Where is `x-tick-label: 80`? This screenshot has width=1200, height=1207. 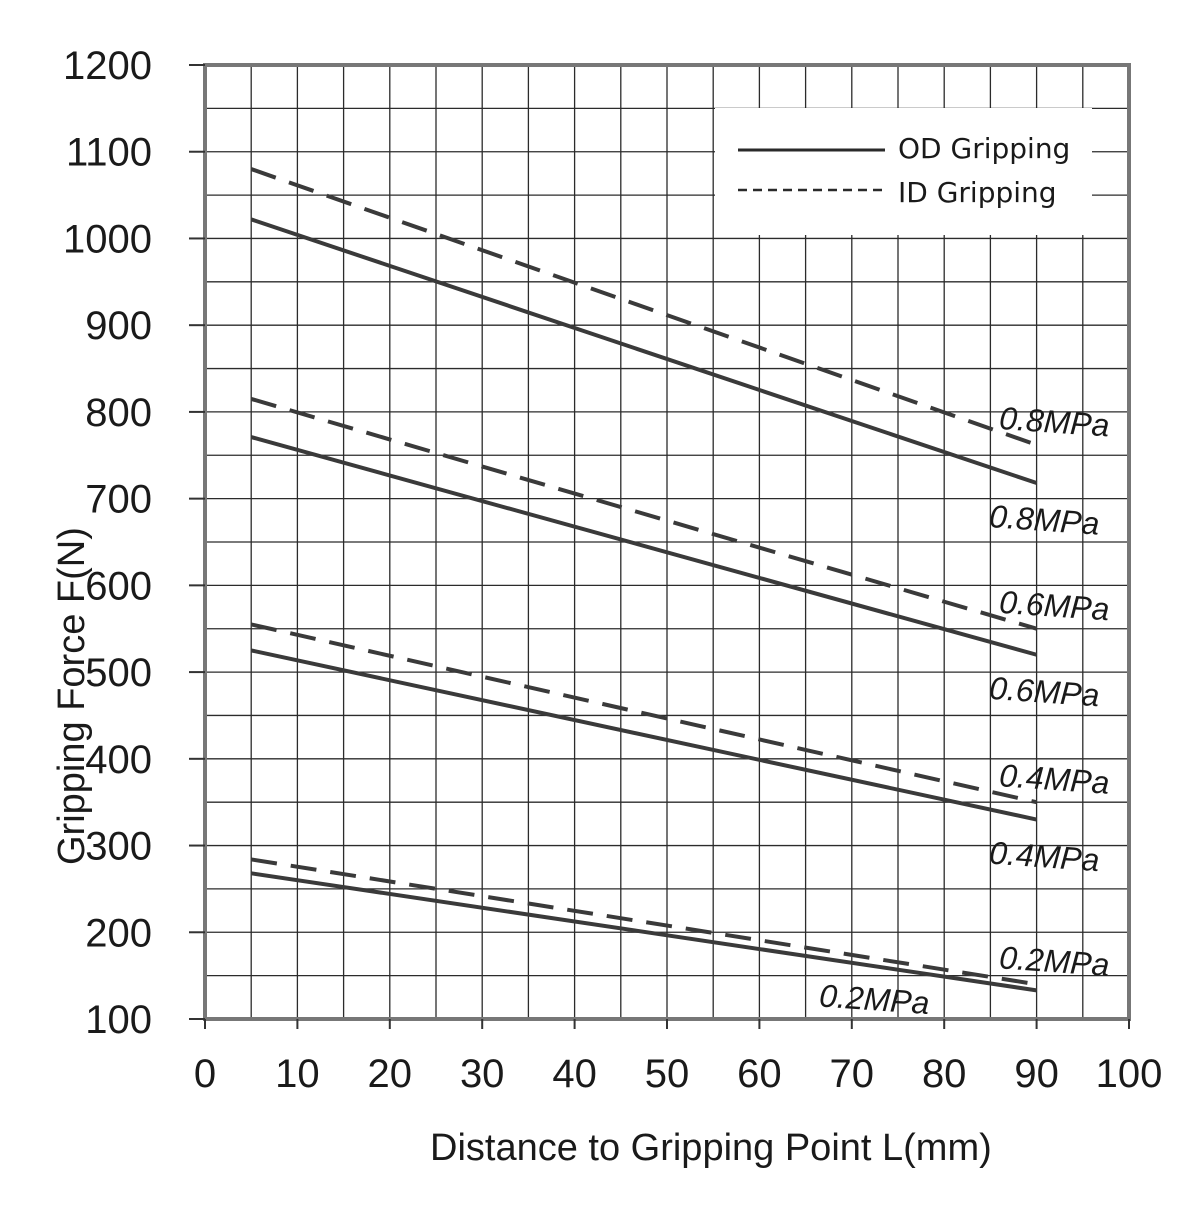 x-tick-label: 80 is located at coordinates (944, 1074).